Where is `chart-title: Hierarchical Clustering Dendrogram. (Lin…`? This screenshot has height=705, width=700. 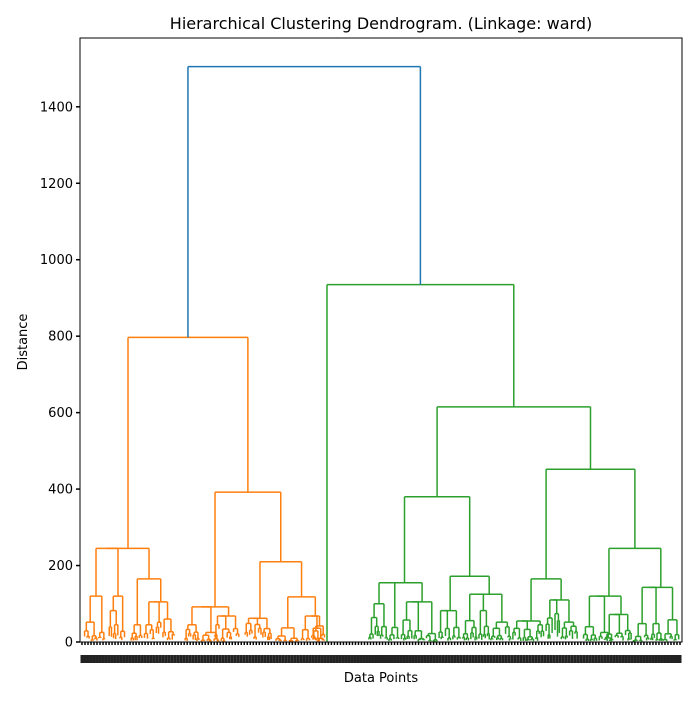 chart-title: Hierarchical Clustering Dendrogram. (Lin… is located at coordinates (381, 23).